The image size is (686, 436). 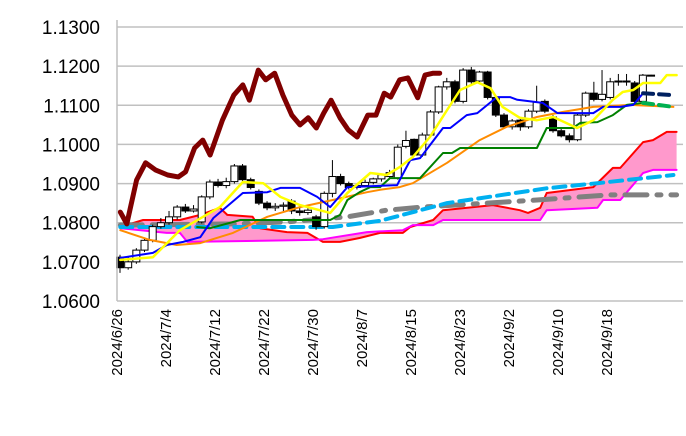 I want to click on x-tick-label: 2024/9/18, so click(x=607, y=342).